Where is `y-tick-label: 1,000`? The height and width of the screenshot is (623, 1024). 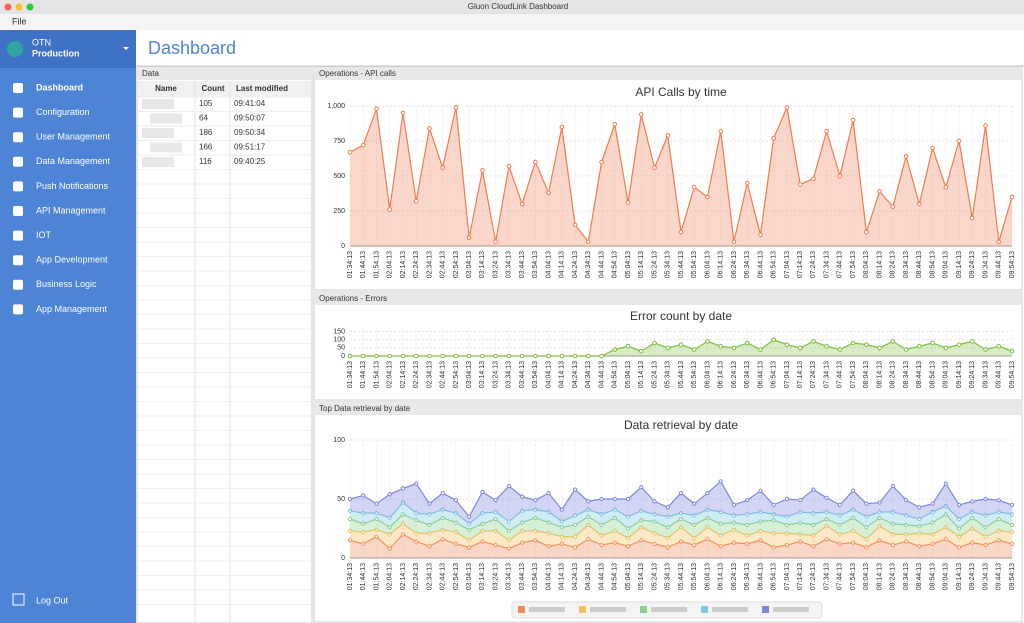
y-tick-label: 1,000 is located at coordinates (336, 106).